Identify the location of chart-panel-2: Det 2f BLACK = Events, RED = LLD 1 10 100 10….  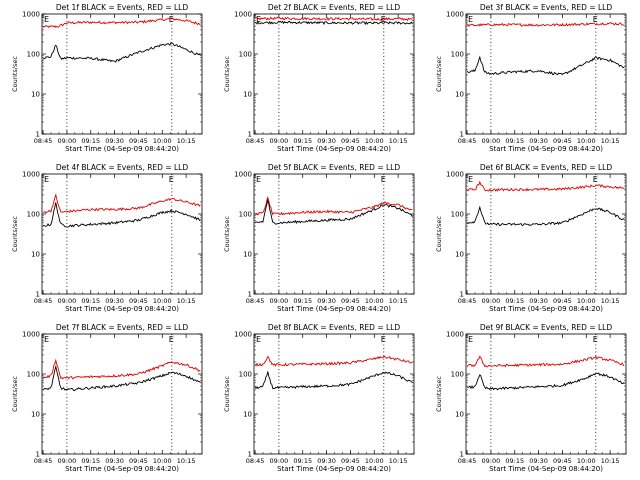
(319, 78).